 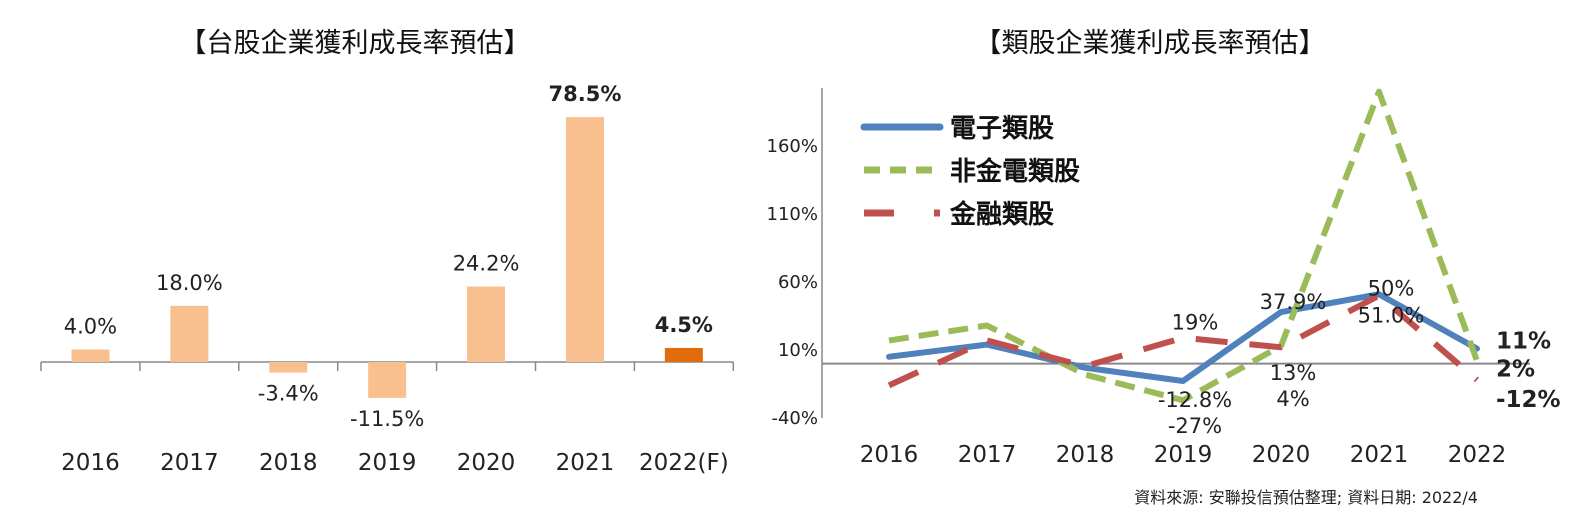 I want to click on data-label-2016: 4.0%, so click(x=90, y=327).